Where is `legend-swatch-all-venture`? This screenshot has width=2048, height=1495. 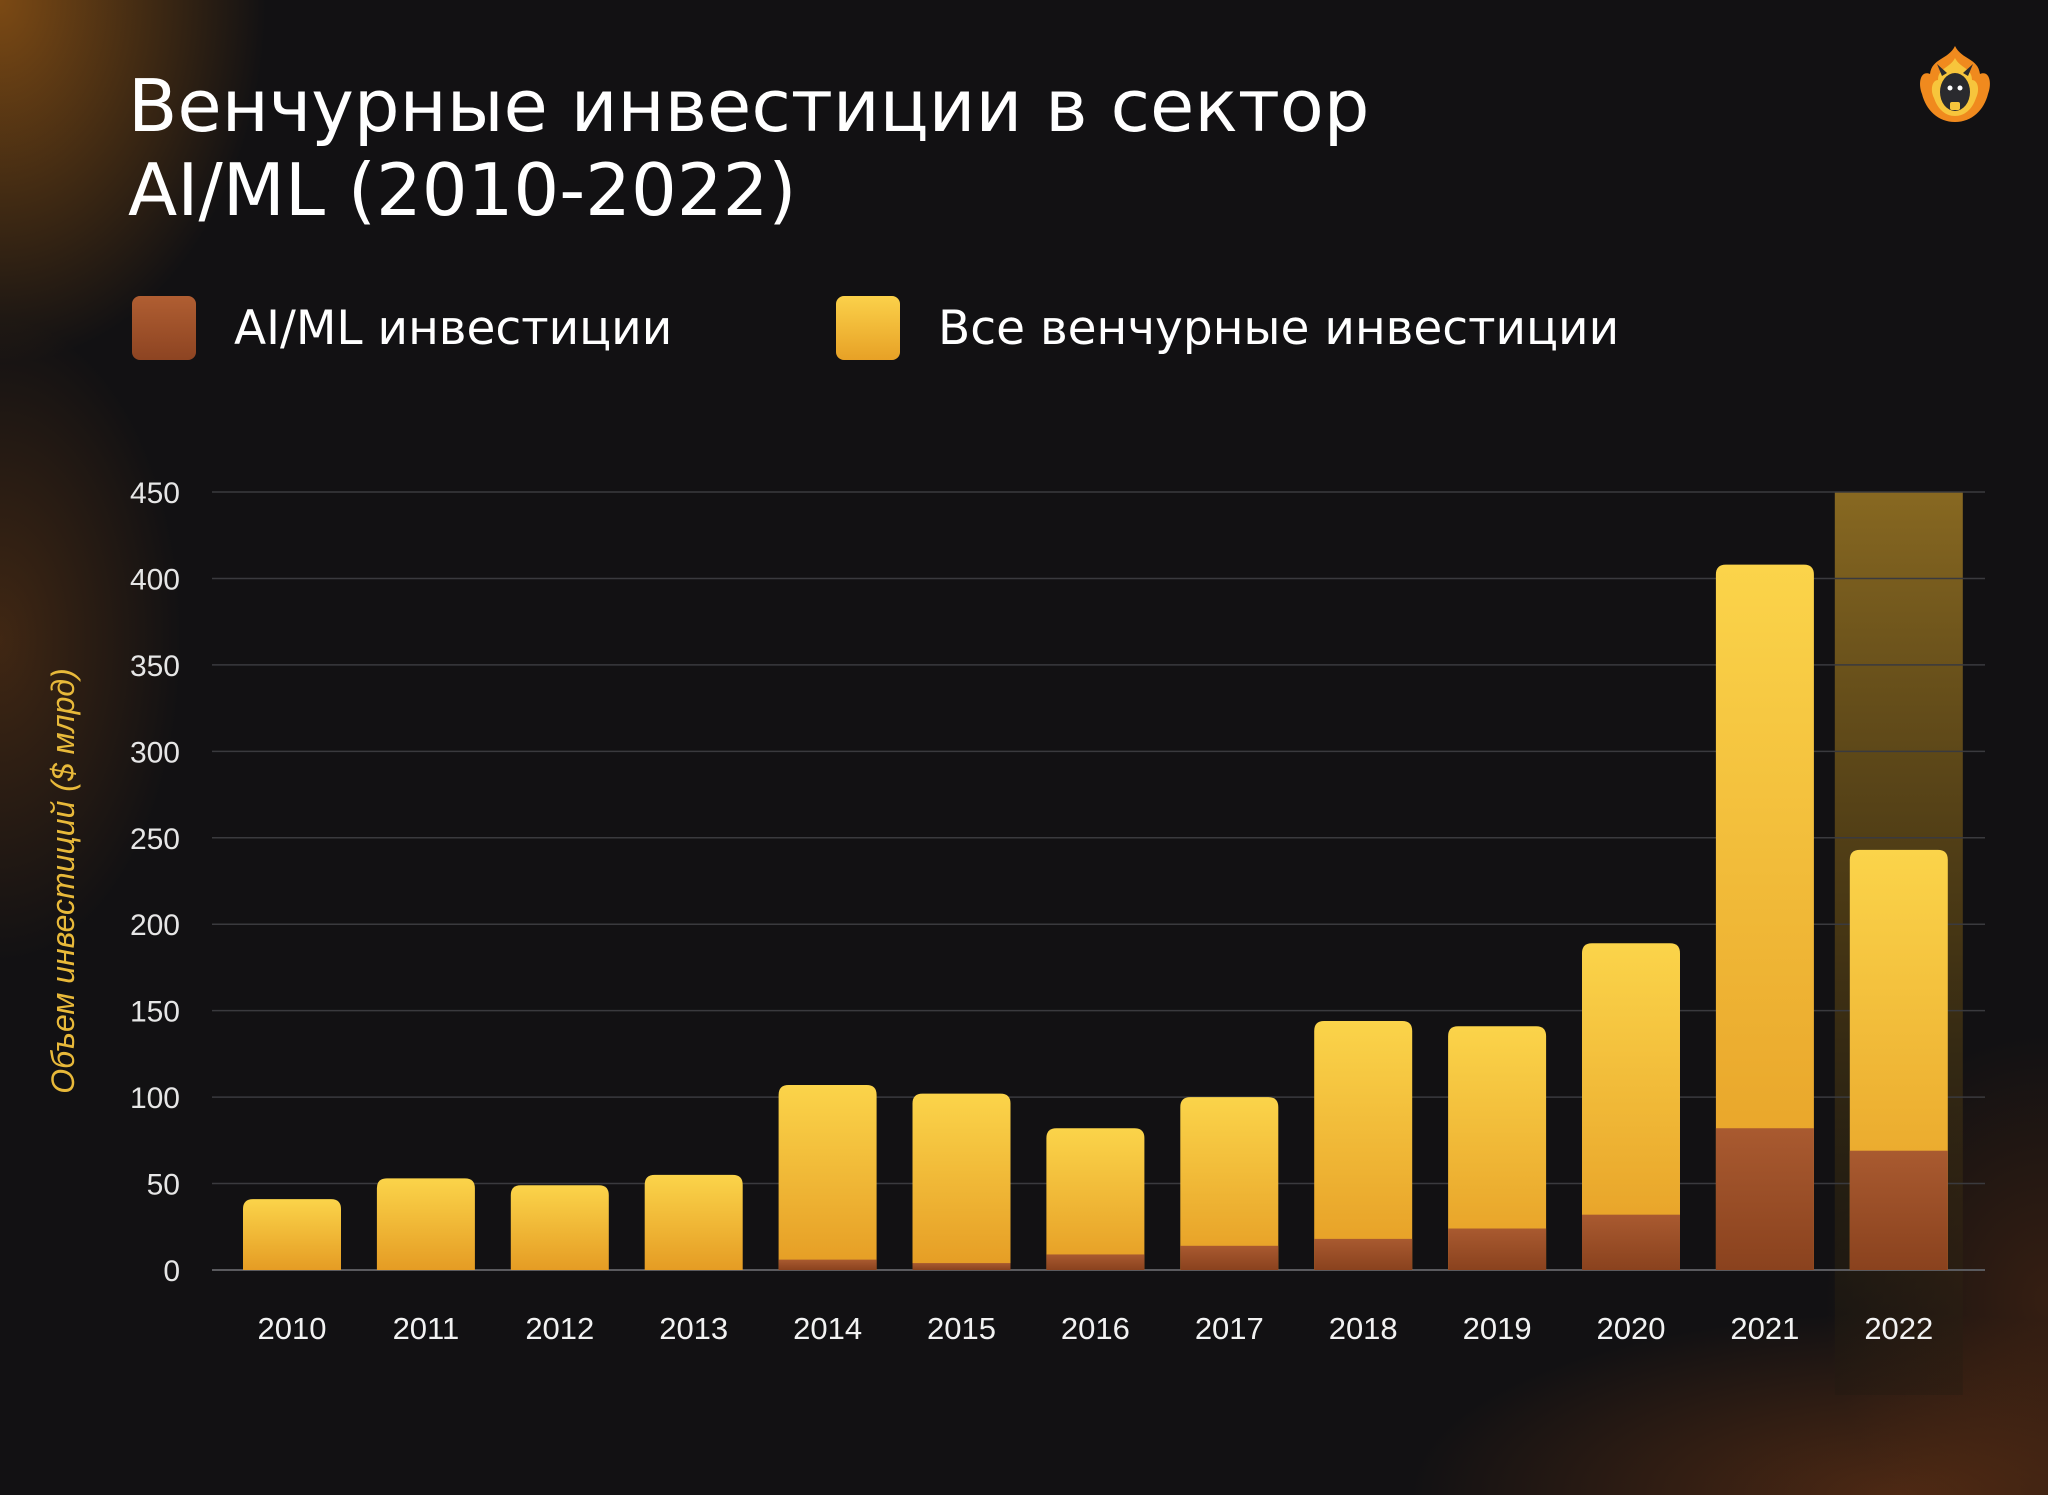
legend-swatch-all-venture is located at coordinates (868, 328).